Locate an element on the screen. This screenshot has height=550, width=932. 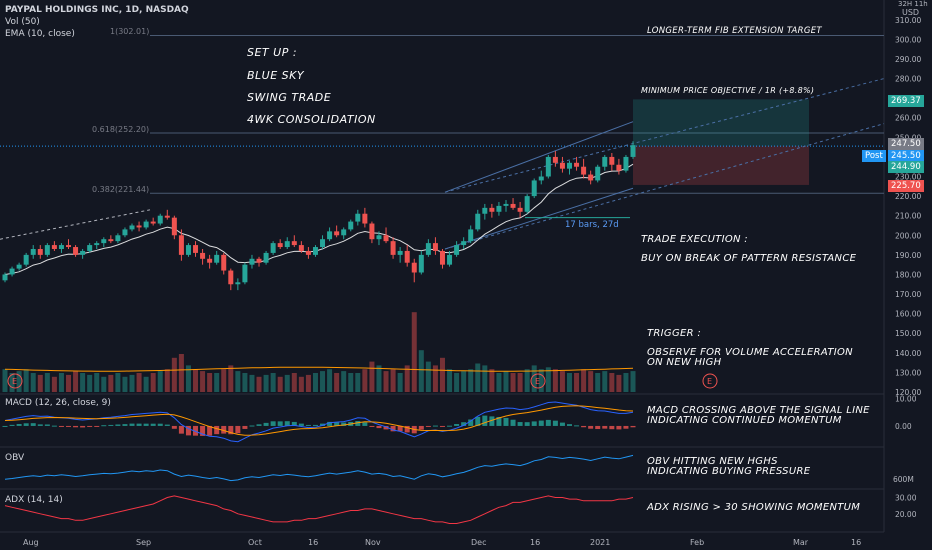
countdown-label: 32H 11h is located at coordinates (913, 4).